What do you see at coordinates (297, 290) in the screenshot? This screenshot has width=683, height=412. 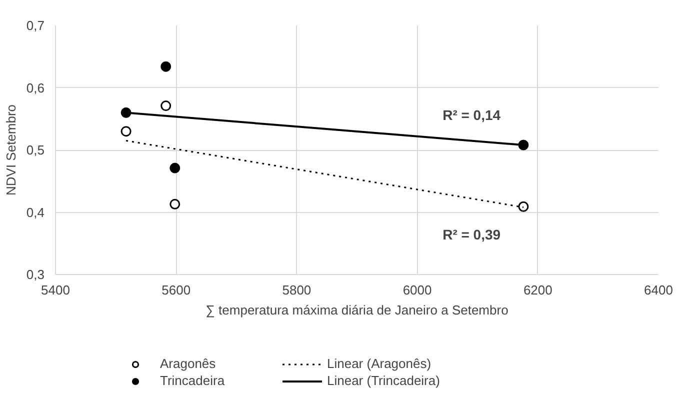 I see `x-tick-label: 5800` at bounding box center [297, 290].